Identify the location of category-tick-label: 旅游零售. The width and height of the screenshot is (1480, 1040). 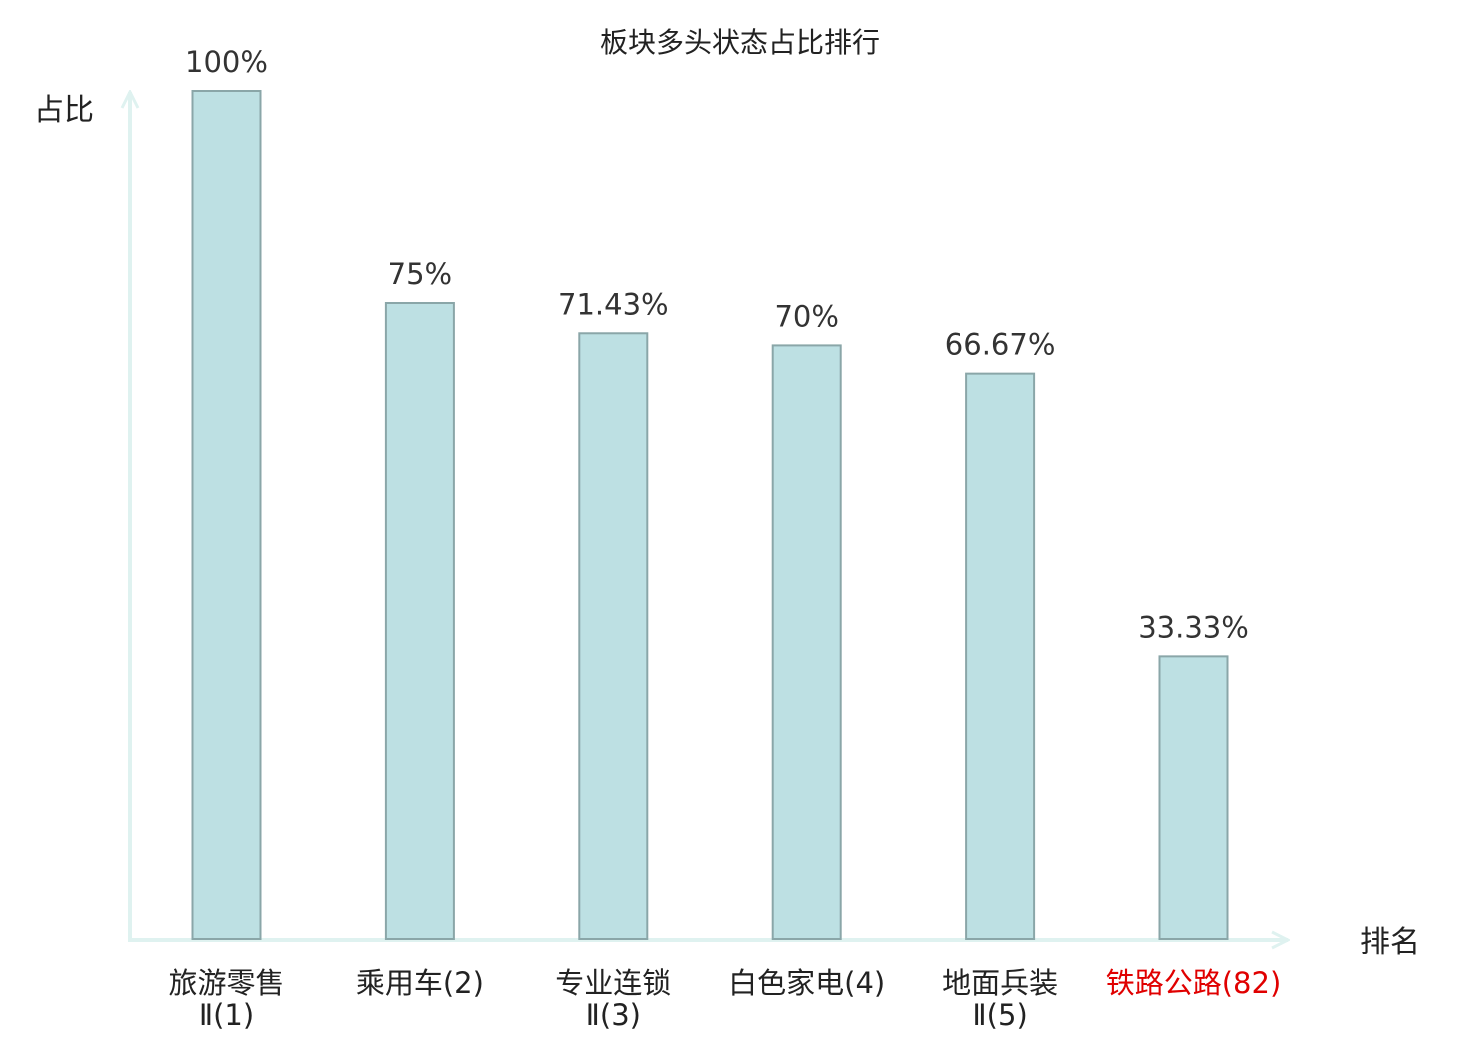
(226, 983).